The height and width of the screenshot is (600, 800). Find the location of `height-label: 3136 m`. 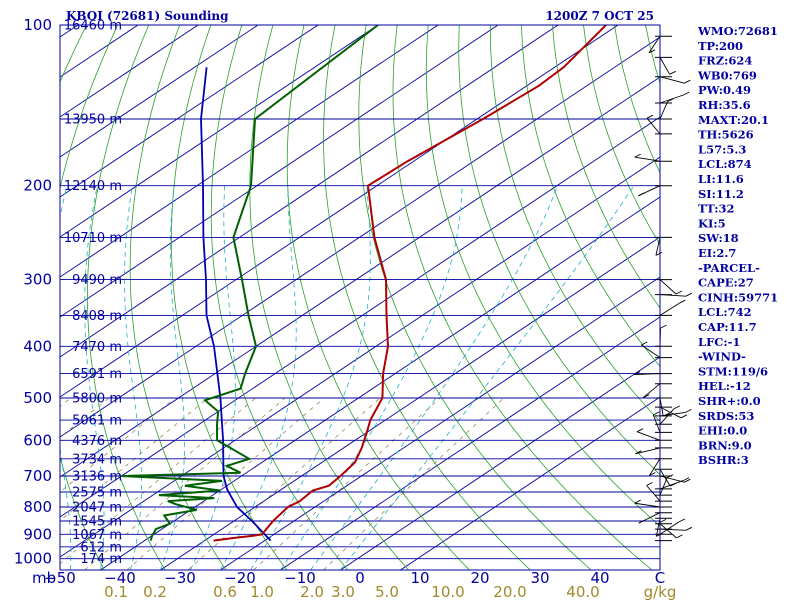

height-label: 3136 m is located at coordinates (97, 477).